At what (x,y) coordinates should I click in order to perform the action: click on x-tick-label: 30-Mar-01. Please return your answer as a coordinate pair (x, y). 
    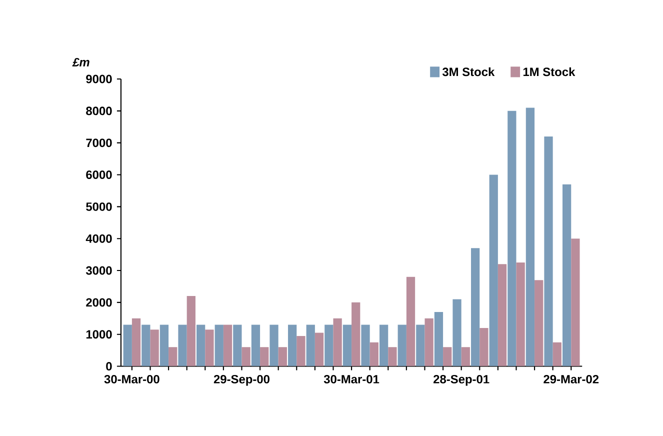
    Looking at the image, I should click on (352, 379).